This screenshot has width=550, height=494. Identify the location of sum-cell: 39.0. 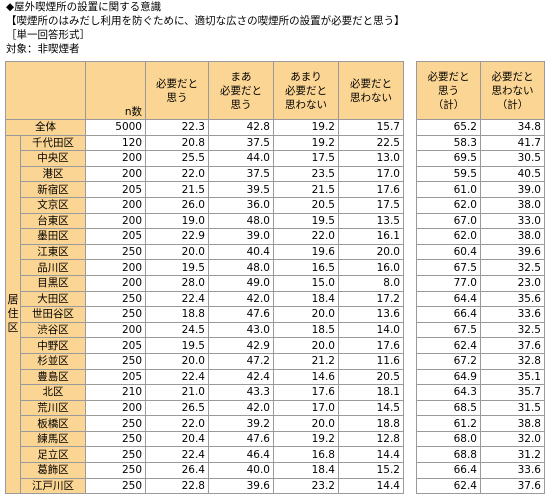
(512, 189).